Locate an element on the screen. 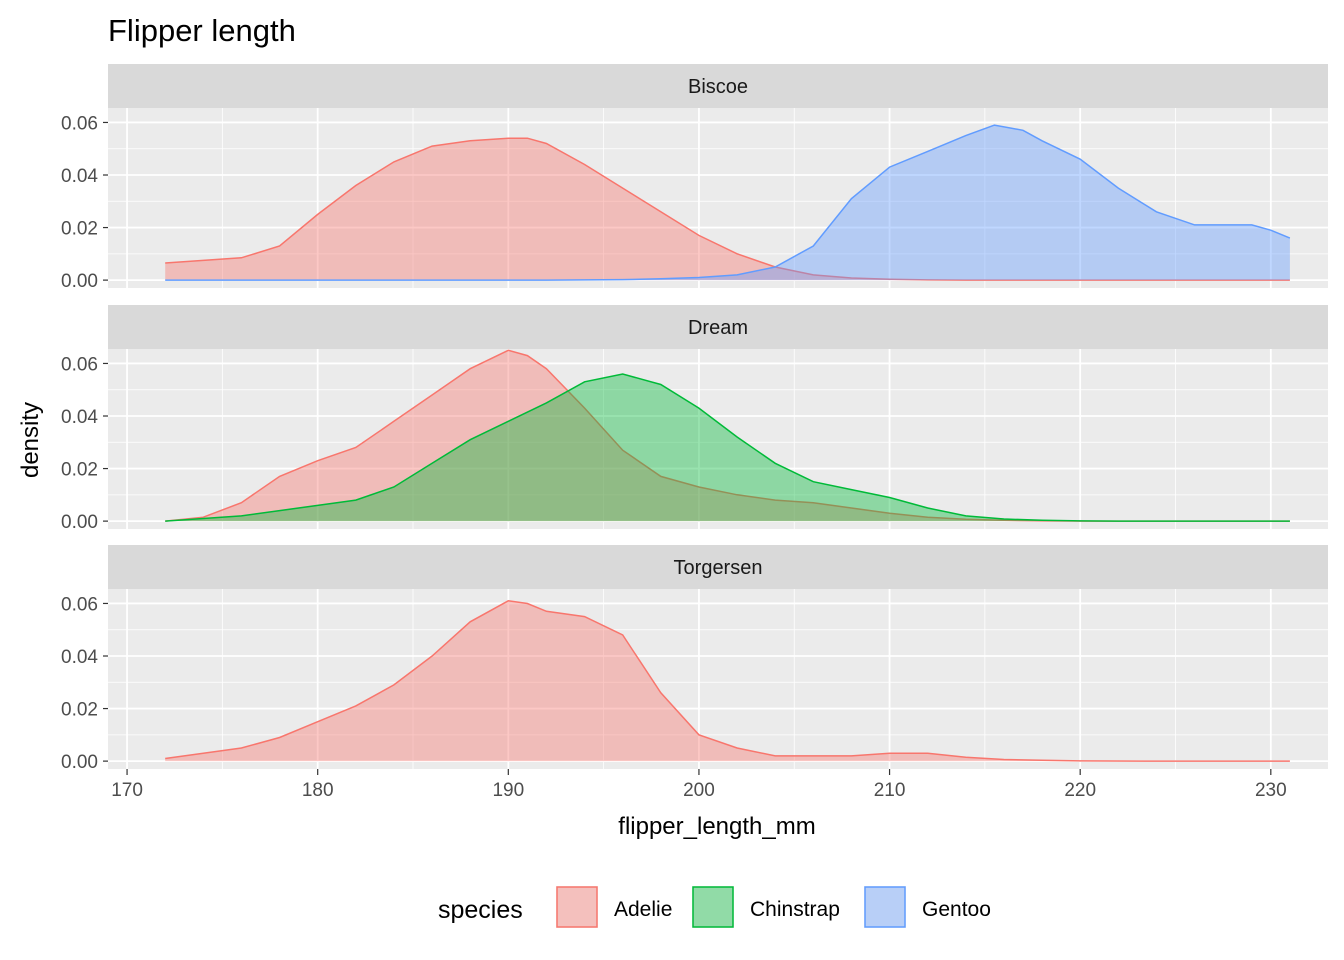  x-tick-label: 230 is located at coordinates (1271, 790).